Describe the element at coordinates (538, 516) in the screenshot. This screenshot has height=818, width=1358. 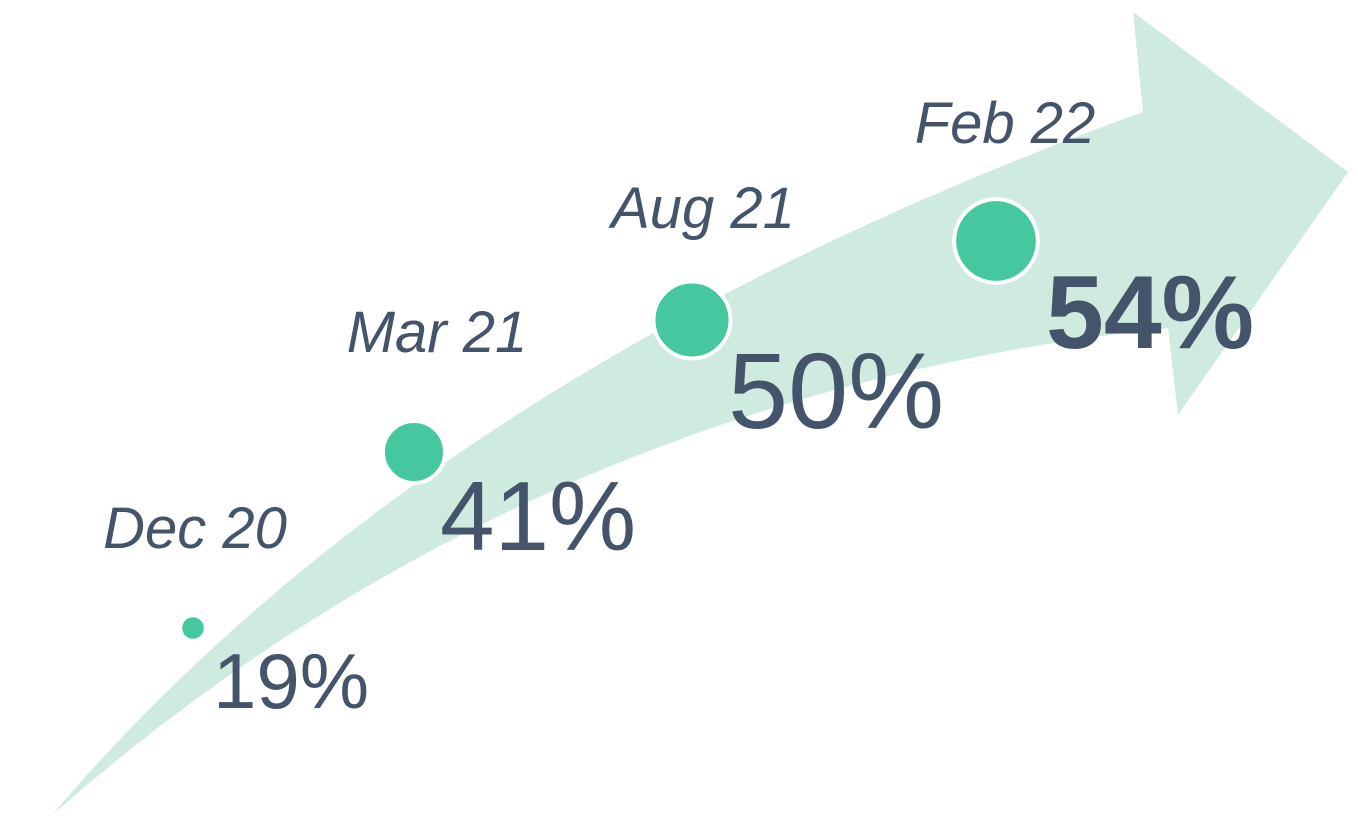
I see `value-label: 41%` at that location.